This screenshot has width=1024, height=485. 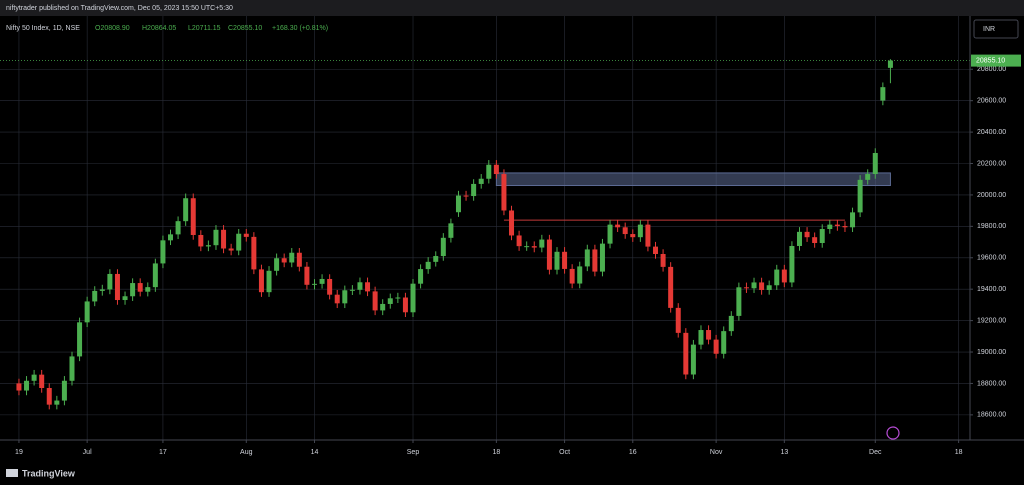 What do you see at coordinates (693, 179) in the screenshot?
I see `zone` at bounding box center [693, 179].